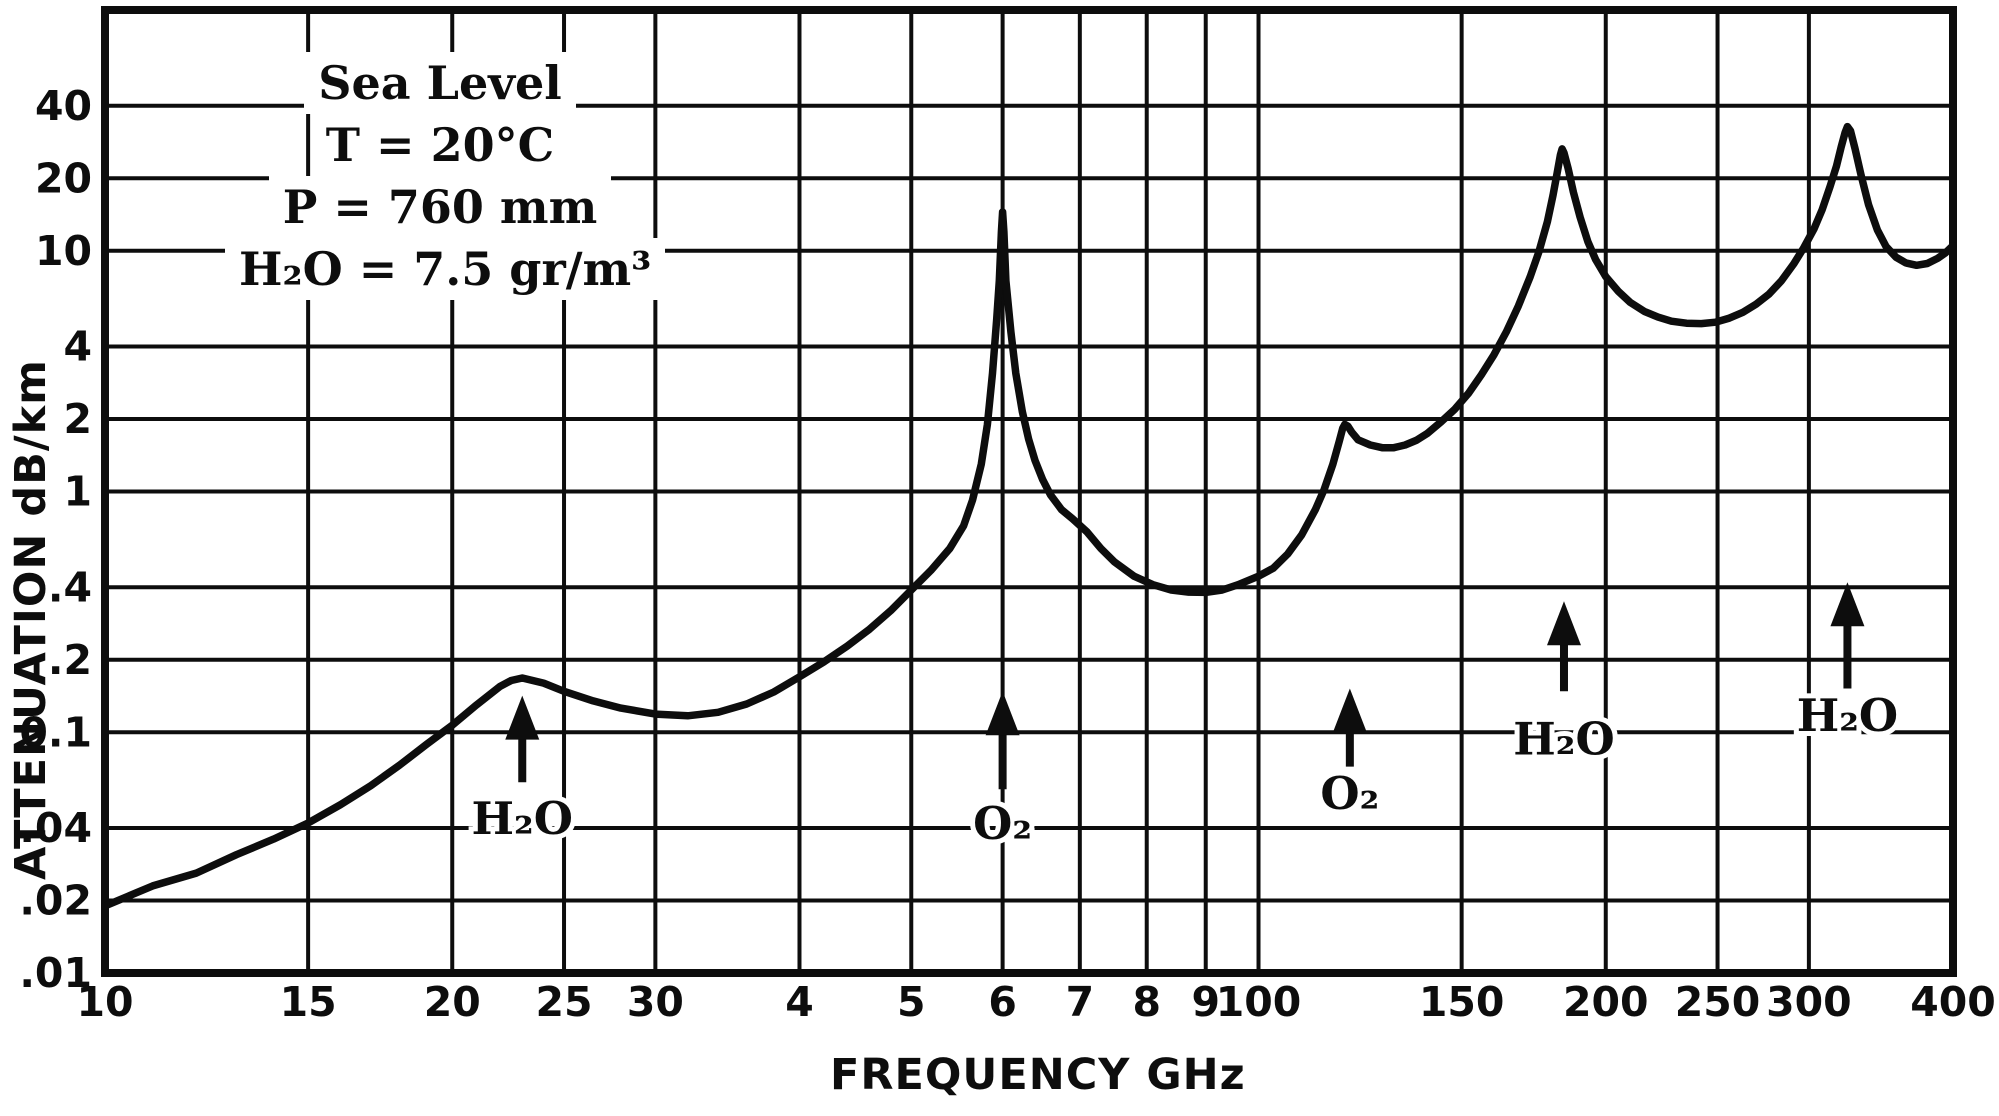 This screenshot has height=1116, width=1999. I want to click on y-tick-label-.01: .01, so click(55, 973).